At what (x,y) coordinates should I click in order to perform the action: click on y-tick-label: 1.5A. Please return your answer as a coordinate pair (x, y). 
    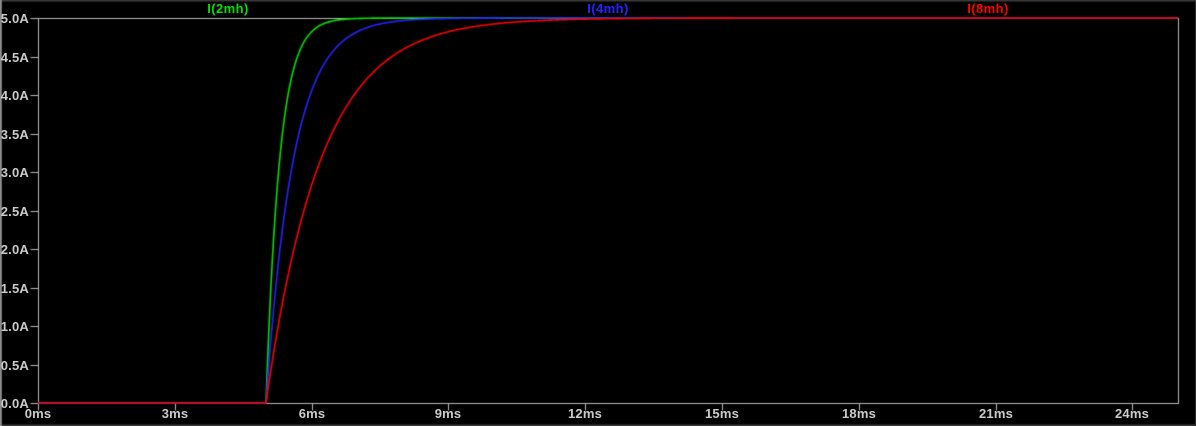
    Looking at the image, I should click on (14, 288).